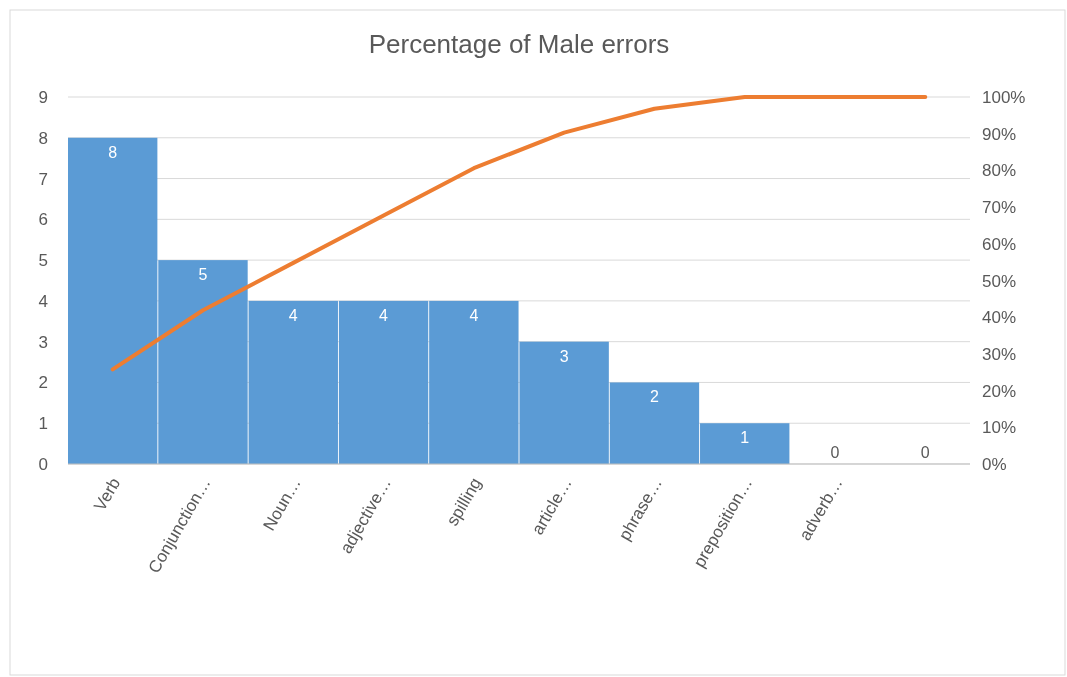  What do you see at coordinates (999, 318) in the screenshot?
I see `y2-tick-label: 40%` at bounding box center [999, 318].